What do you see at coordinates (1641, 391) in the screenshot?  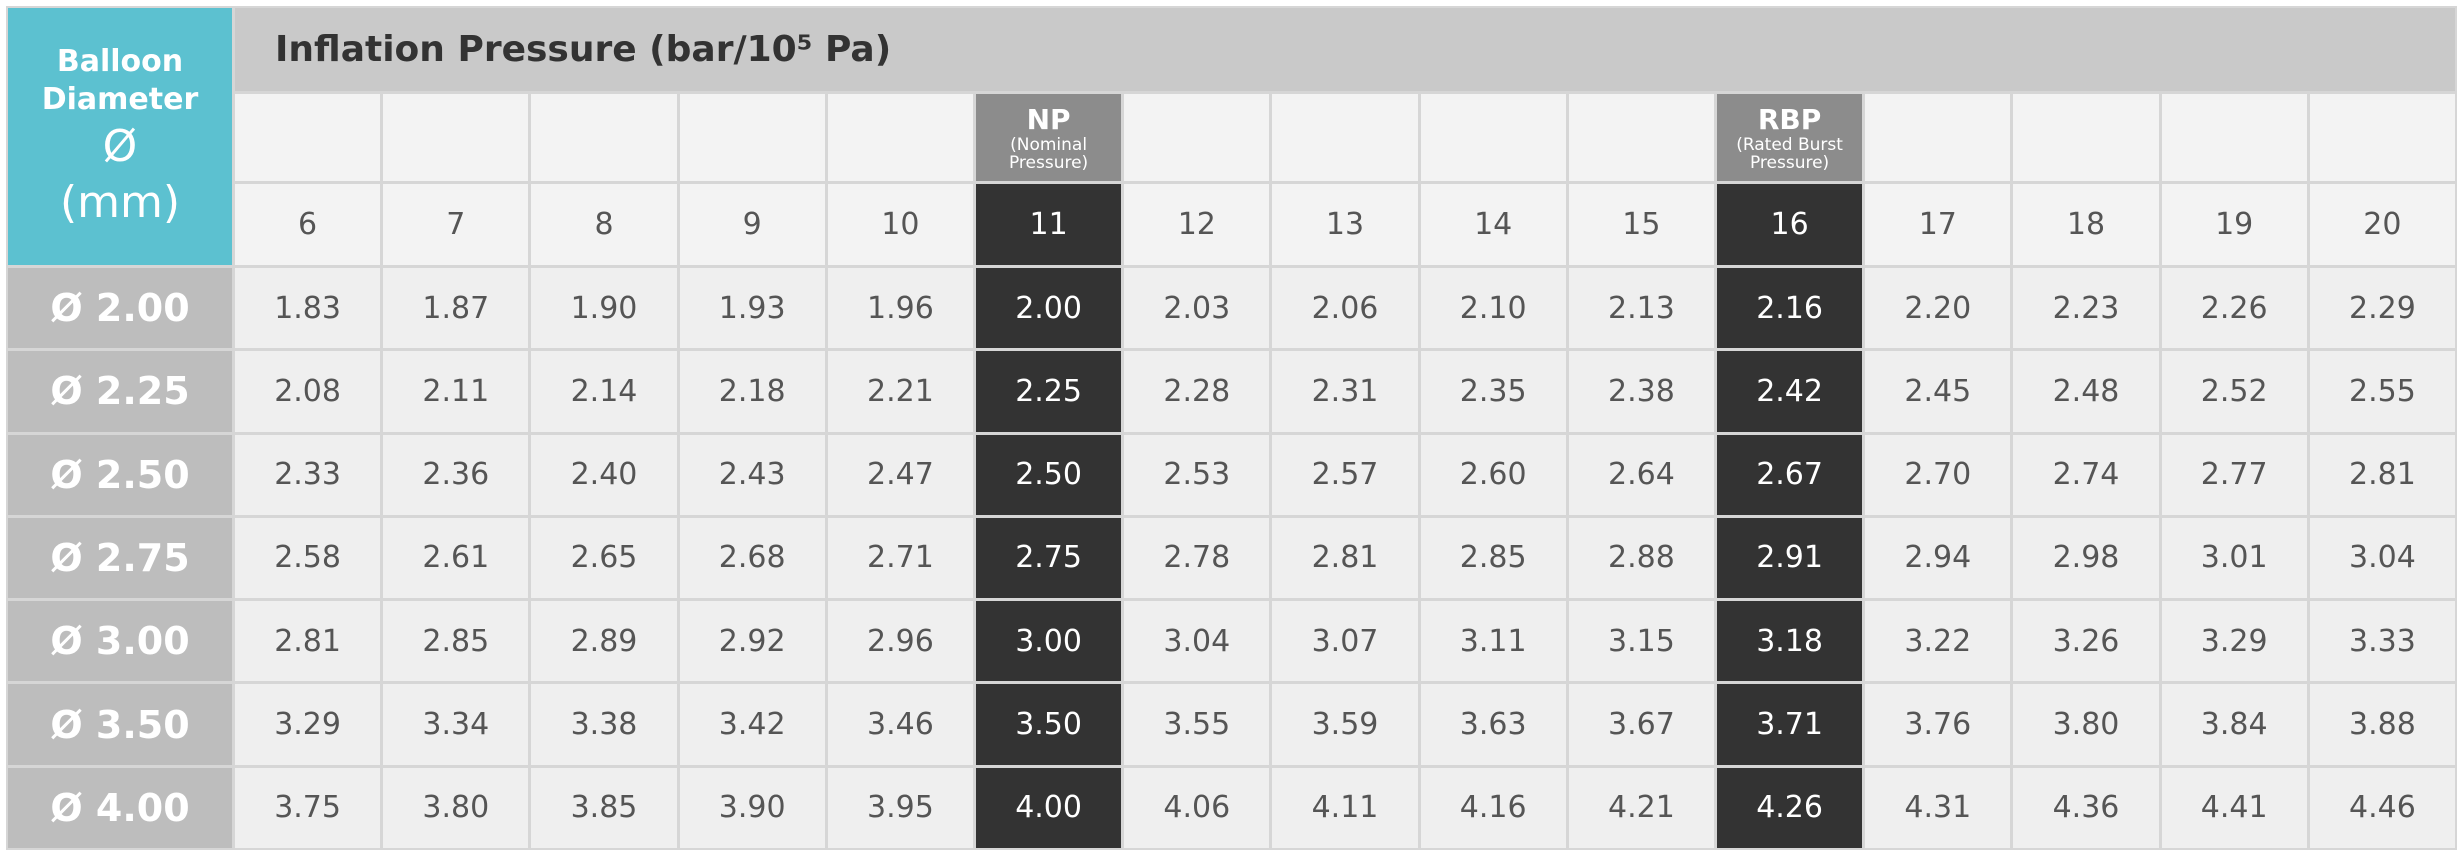 I see `value-cell: 2.38` at bounding box center [1641, 391].